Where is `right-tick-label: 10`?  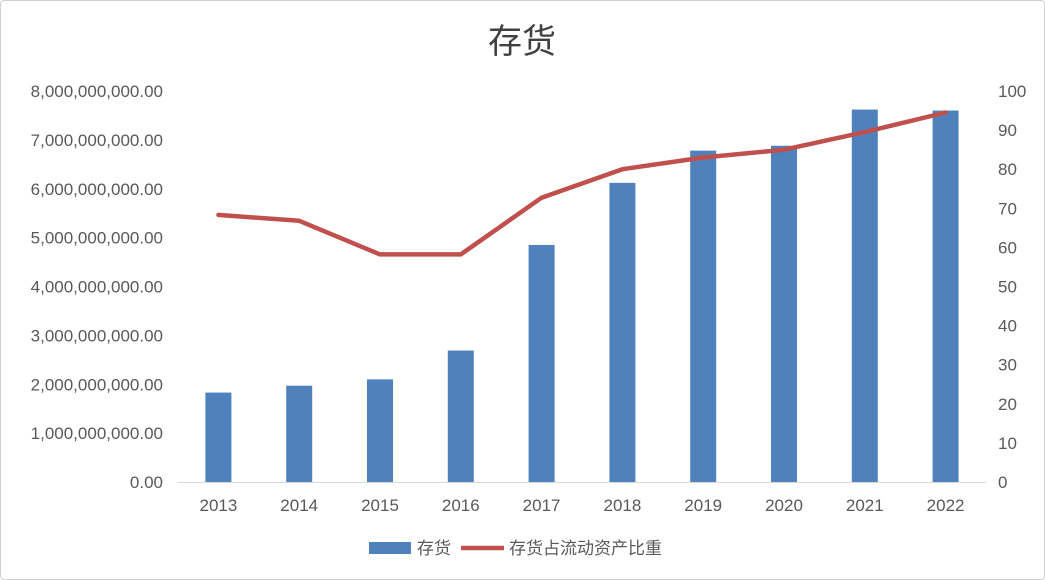 right-tick-label: 10 is located at coordinates (1007, 443).